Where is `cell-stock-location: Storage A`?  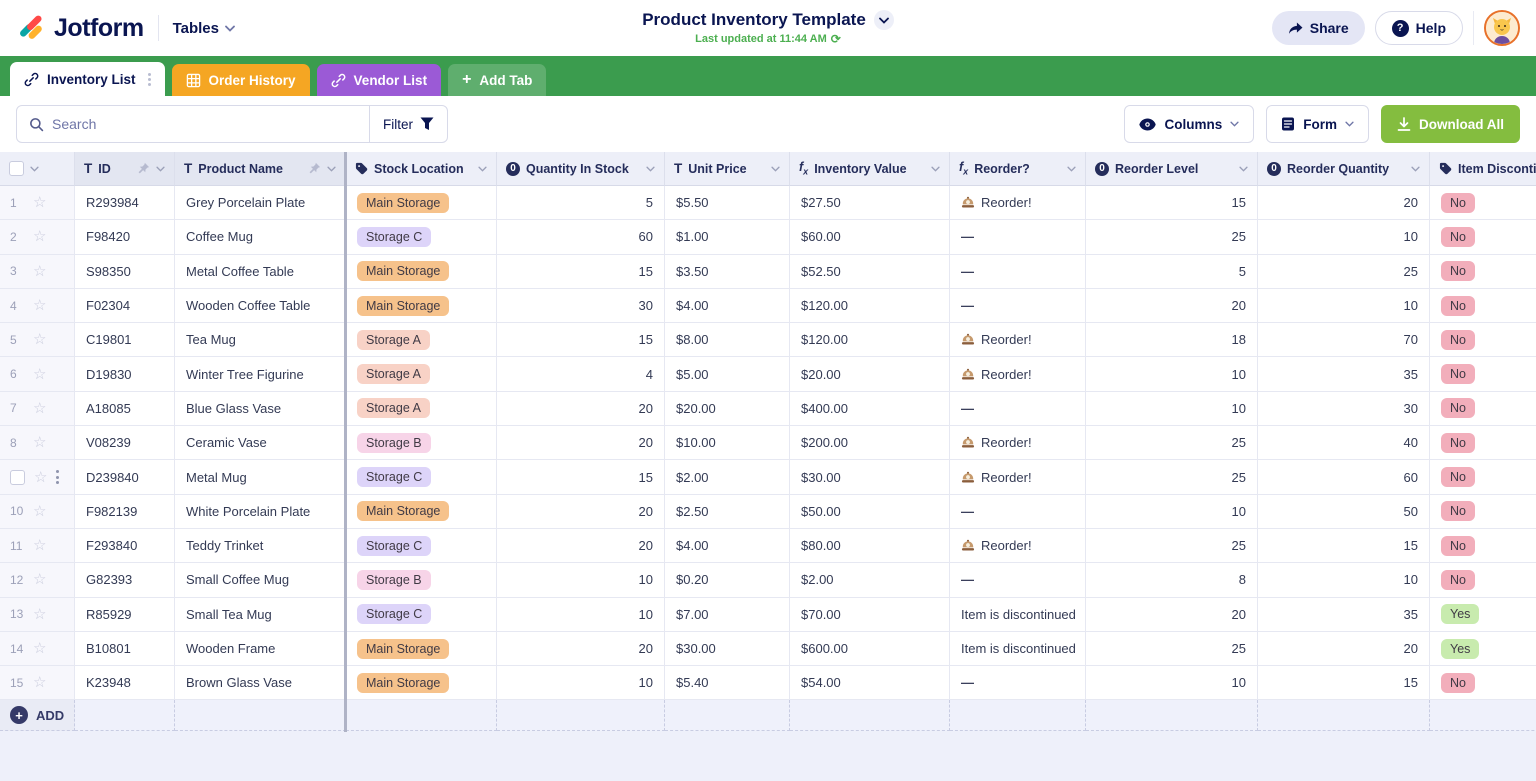 cell-stock-location: Storage A is located at coordinates (421, 340).